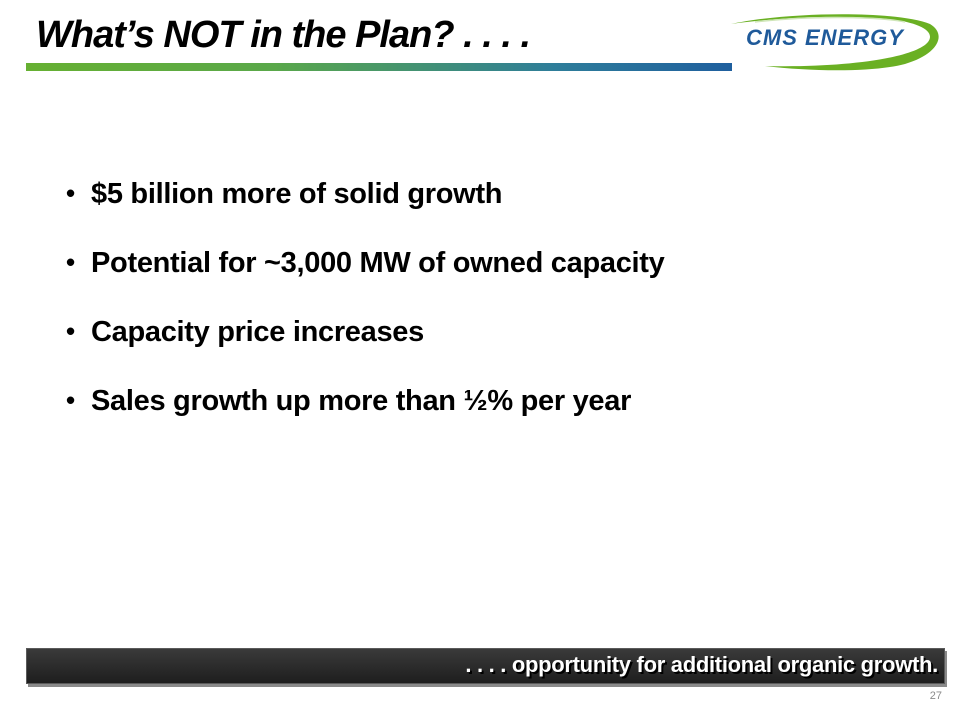 This screenshot has width=960, height=720. I want to click on logo-text: CMS ENERGY, so click(825, 37).